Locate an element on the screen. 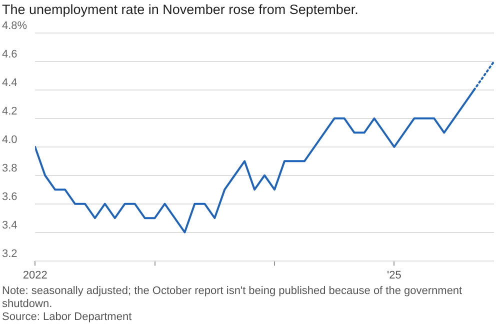  y-tick-label: 3.4 is located at coordinates (10, 225).